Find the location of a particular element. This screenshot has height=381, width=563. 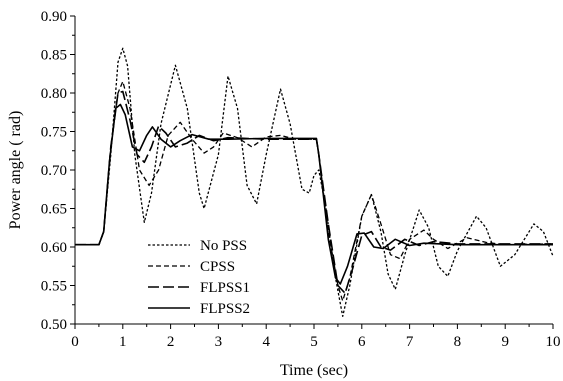

y-tick-label: 0.50 is located at coordinates (54, 325).